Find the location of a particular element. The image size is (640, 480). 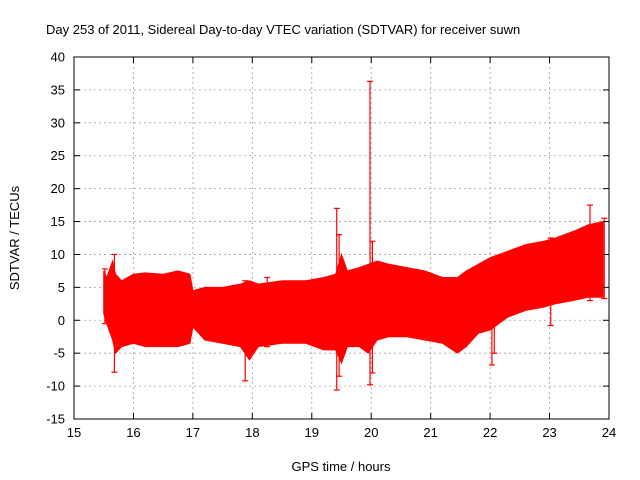

x-tick-label: 22 is located at coordinates (490, 432).